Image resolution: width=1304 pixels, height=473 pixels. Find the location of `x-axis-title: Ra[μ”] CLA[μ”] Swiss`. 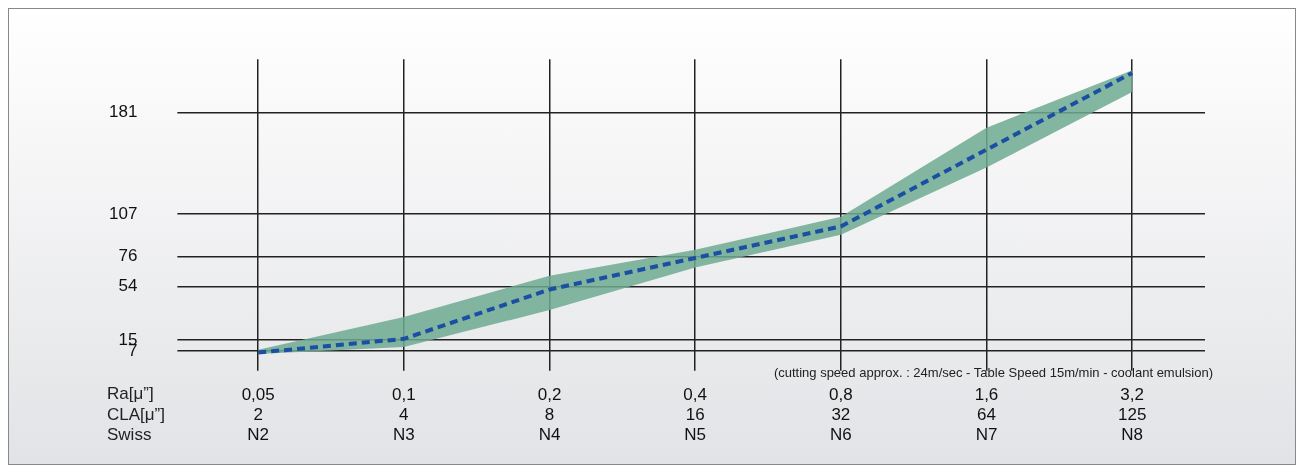

x-axis-title: Ra[μ”] CLA[μ”] Swiss is located at coordinates (136, 414).